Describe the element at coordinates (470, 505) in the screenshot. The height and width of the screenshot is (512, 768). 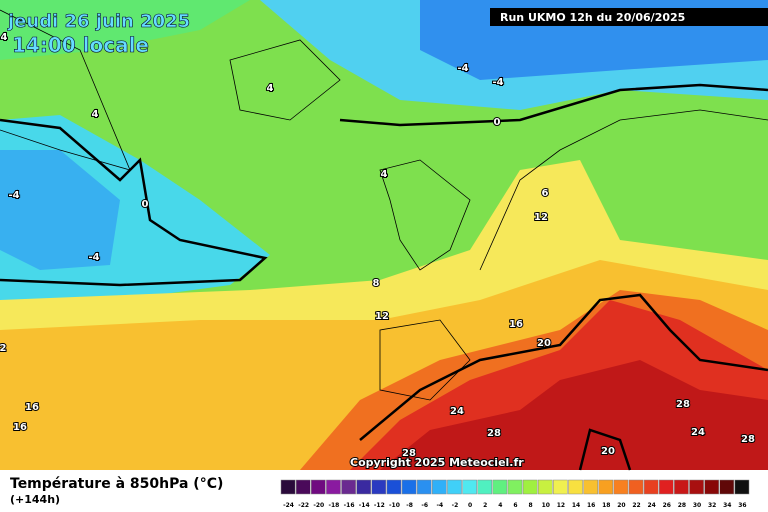
I see `legend-tick: 0` at that location.